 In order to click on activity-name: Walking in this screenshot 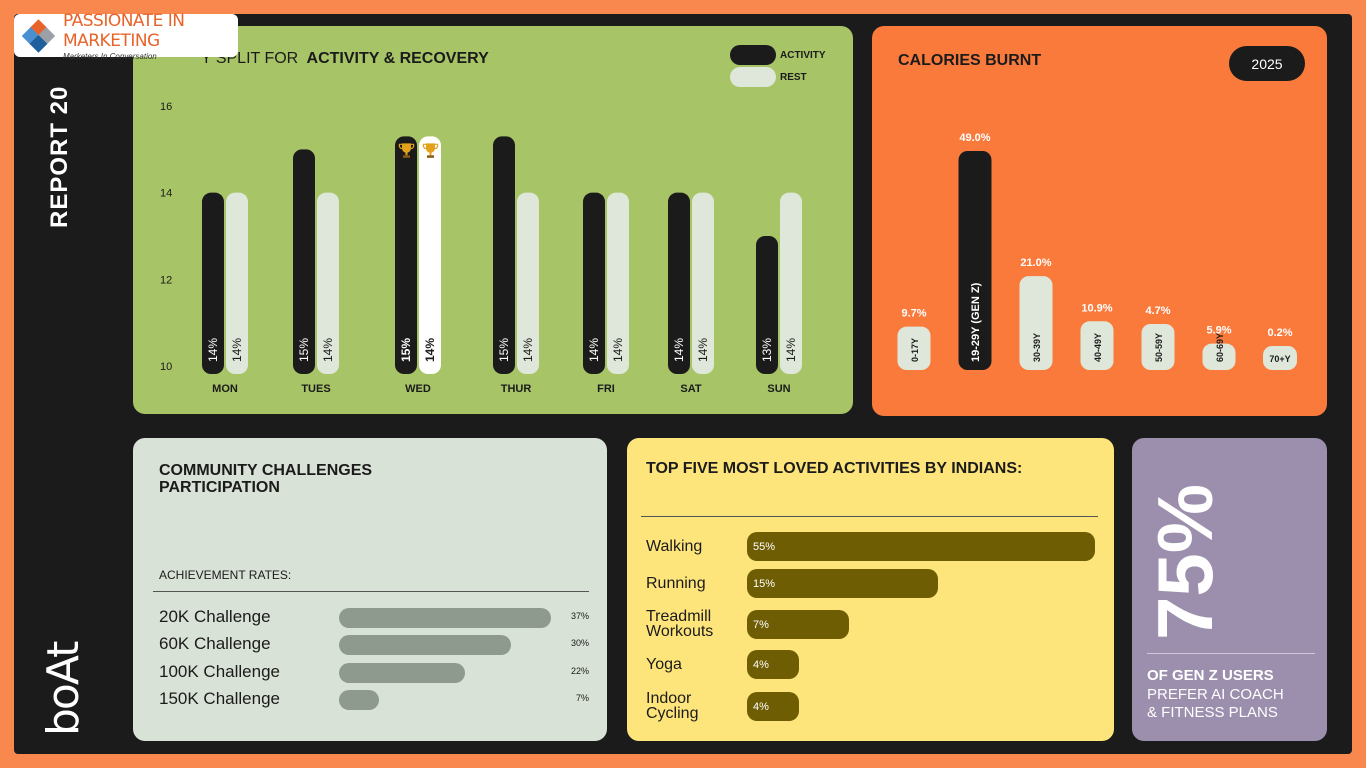, I will do `click(674, 546)`.